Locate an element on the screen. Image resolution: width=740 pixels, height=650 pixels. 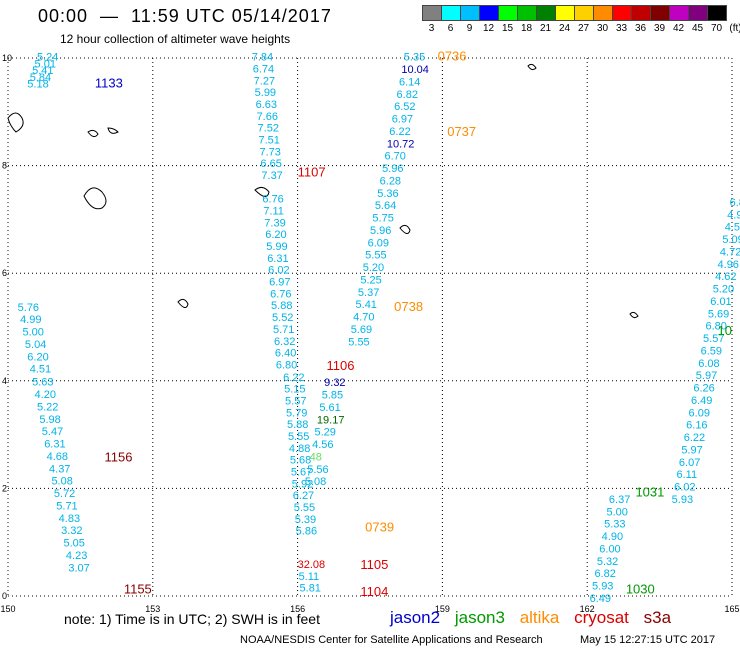
track-time-label: 1133 is located at coordinates (109, 83).